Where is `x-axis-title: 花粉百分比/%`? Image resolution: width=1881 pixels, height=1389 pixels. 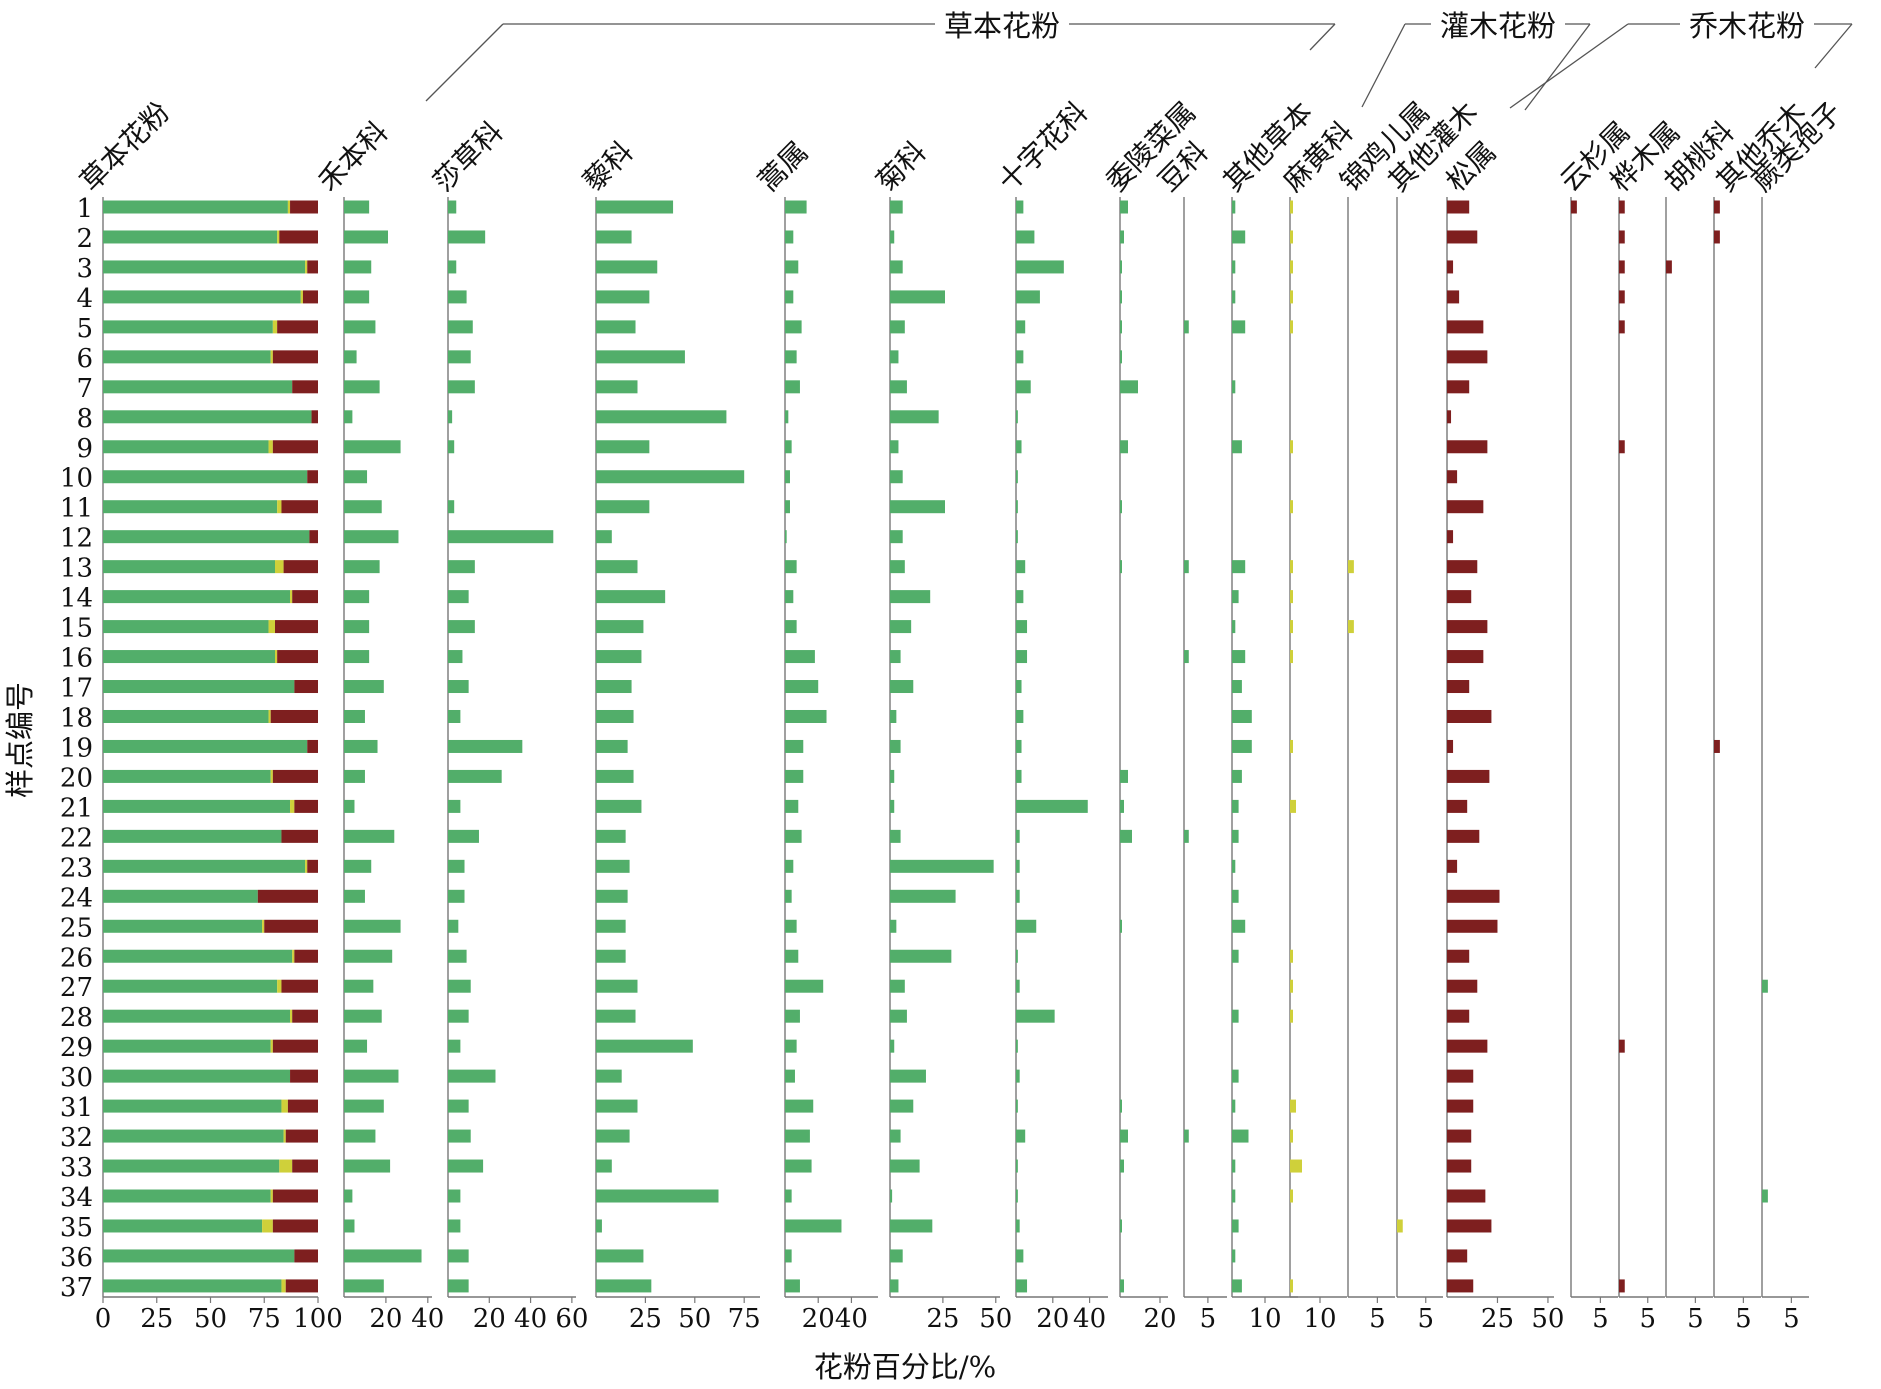 x-axis-title: 花粉百分比/% is located at coordinates (905, 1367).